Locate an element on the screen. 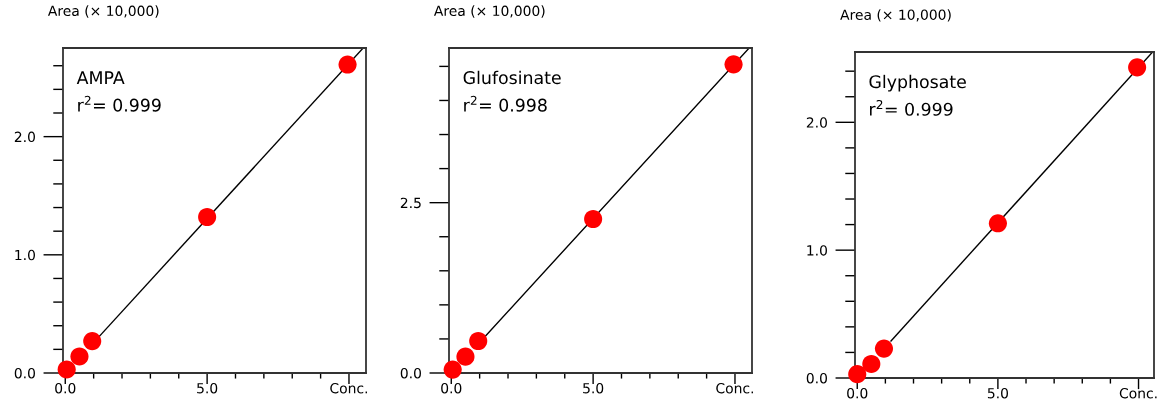  y-tick-label: 2.5 is located at coordinates (410, 203).